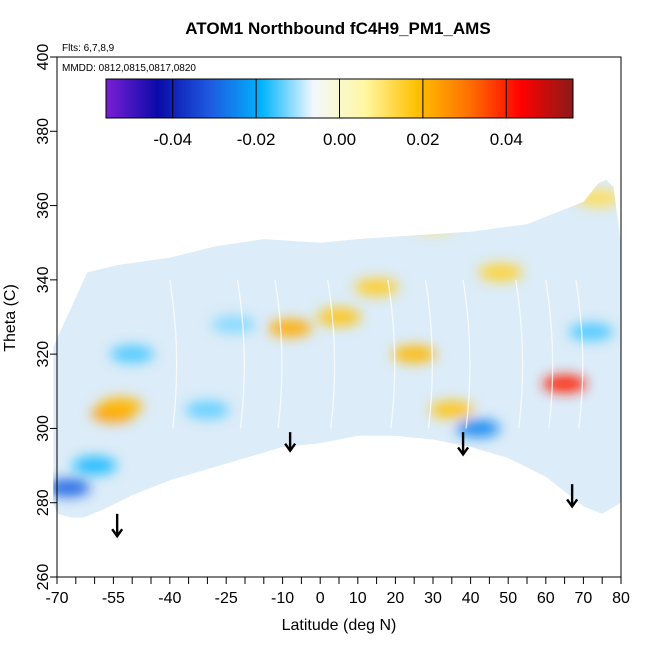 Image resolution: width=650 pixels, height=650 pixels. Describe the element at coordinates (337, 28) in the screenshot. I see `chart-title: ATOM1 Northbound fC4H9_PM1_AMS` at that location.